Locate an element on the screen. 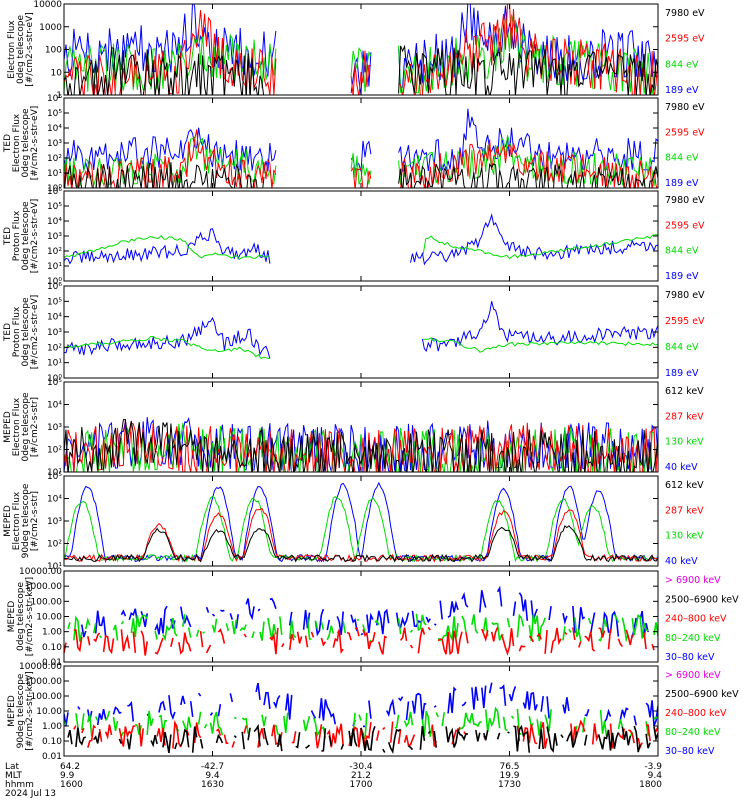 Image resolution: width=750 pixels, height=800 pixels. panel-8-series is located at coordinates (361, 718).